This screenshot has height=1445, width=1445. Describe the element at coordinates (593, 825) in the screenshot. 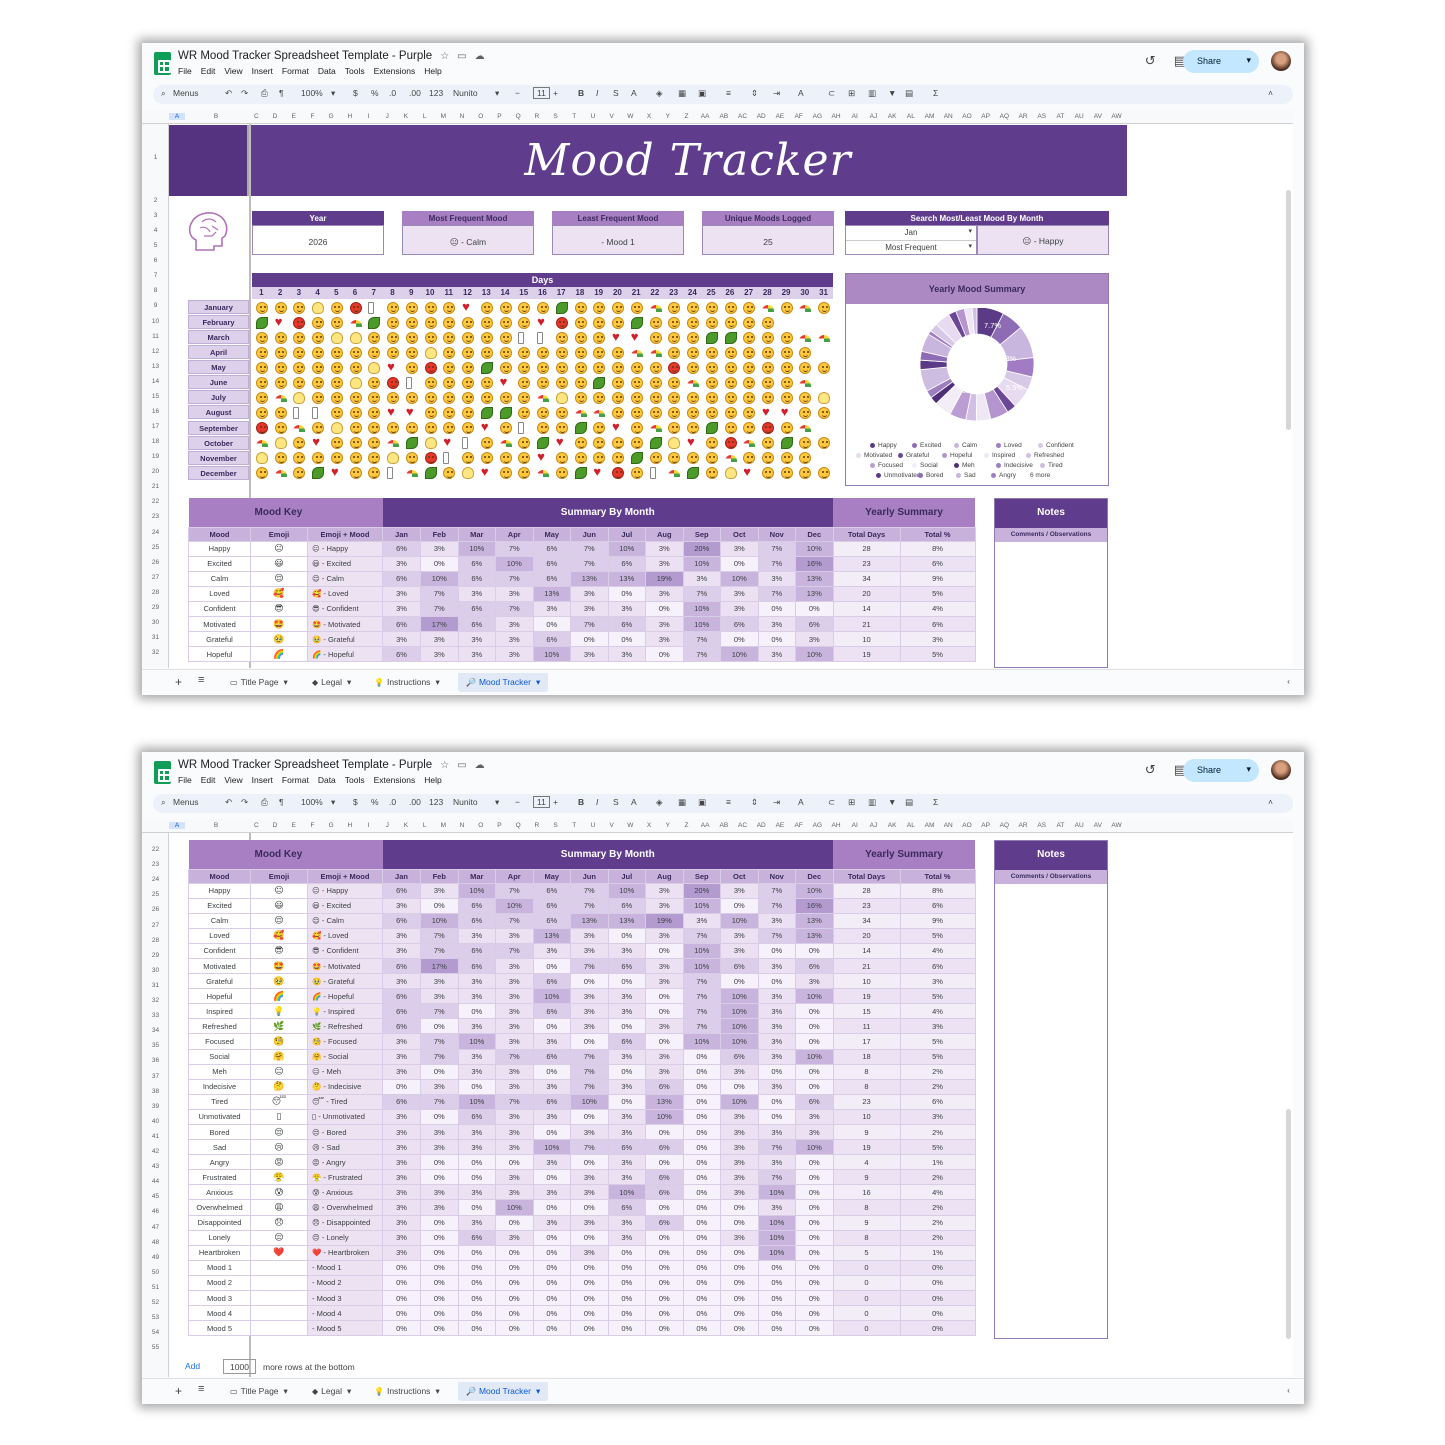

I see `column-u: U` at that location.